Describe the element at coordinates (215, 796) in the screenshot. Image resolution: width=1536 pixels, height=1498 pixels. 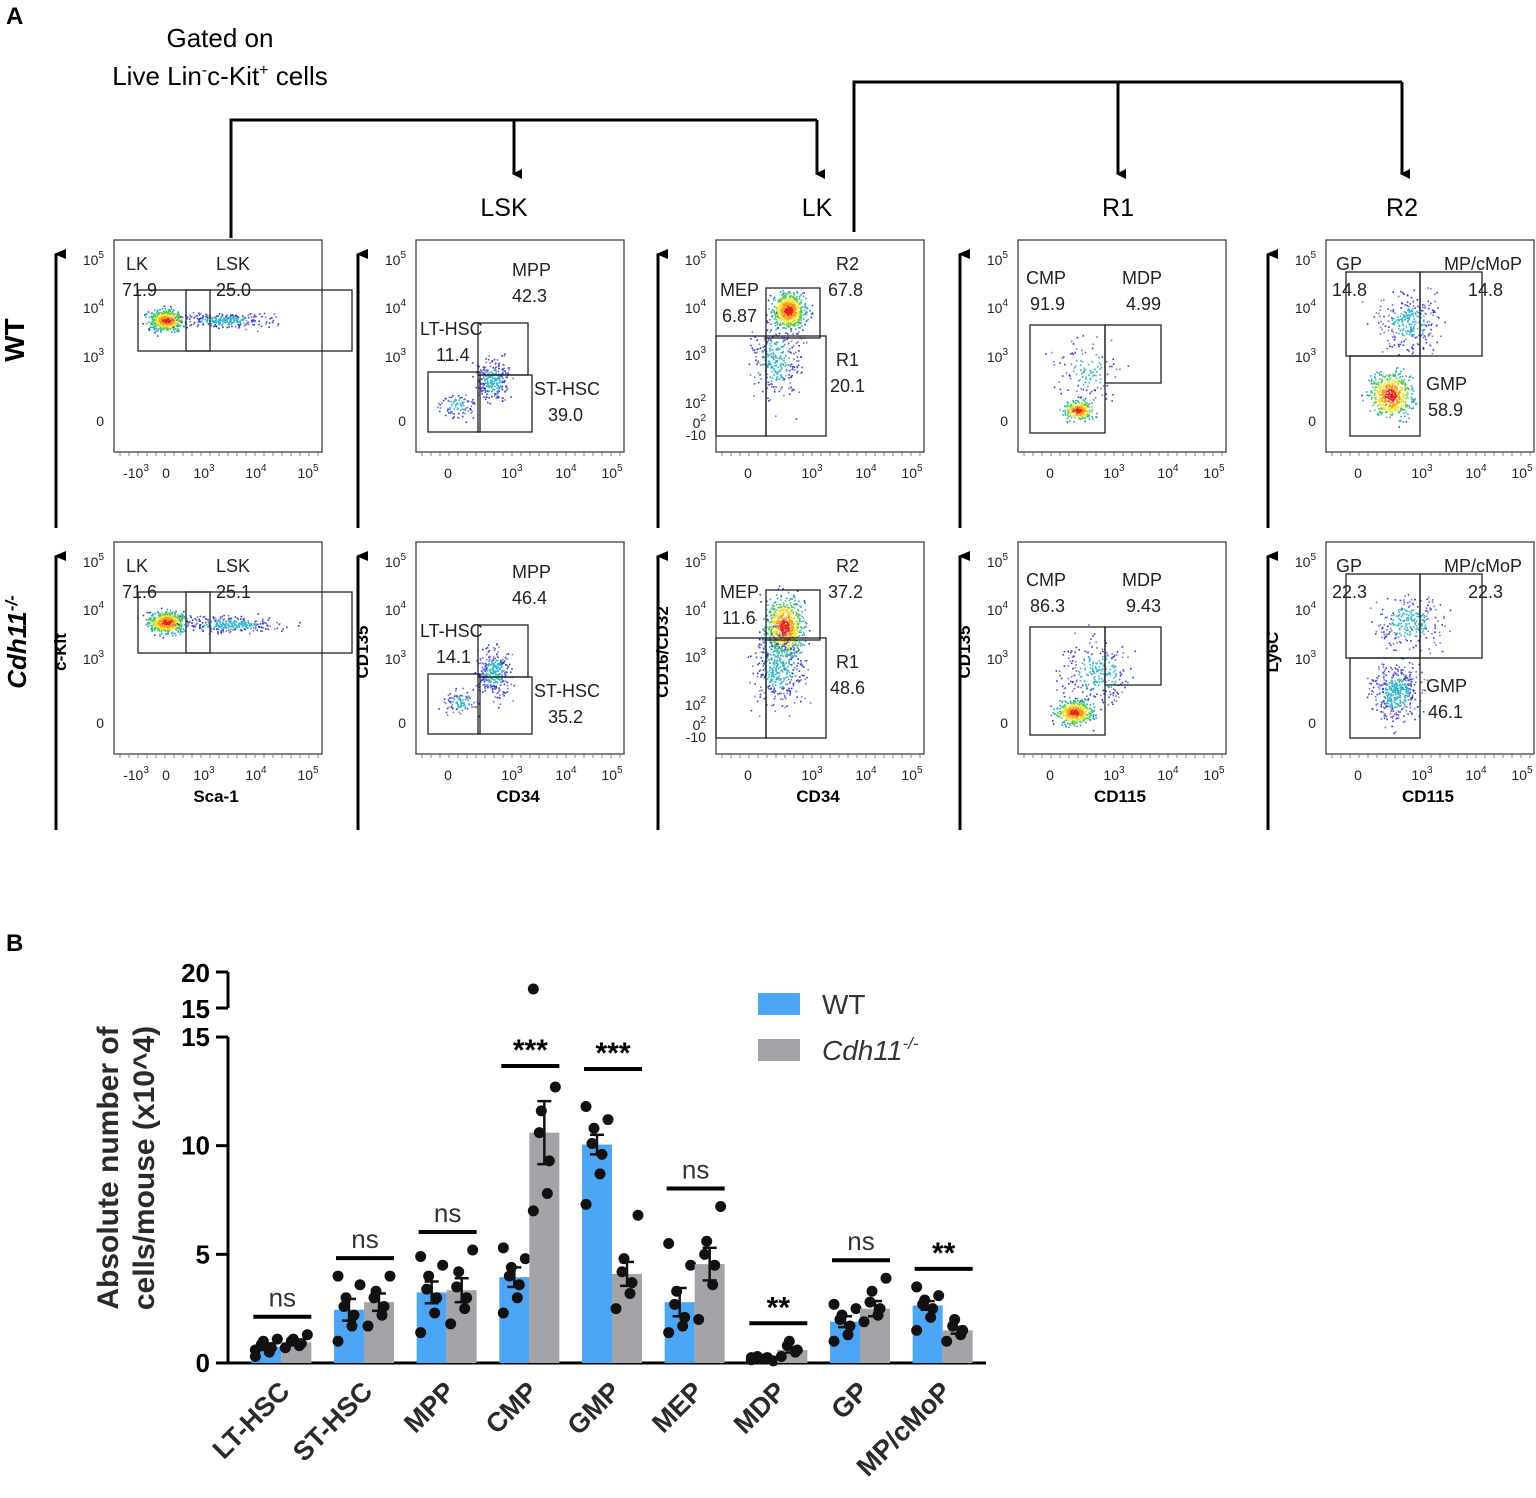
I see `x-axis-label: Sca-1` at that location.